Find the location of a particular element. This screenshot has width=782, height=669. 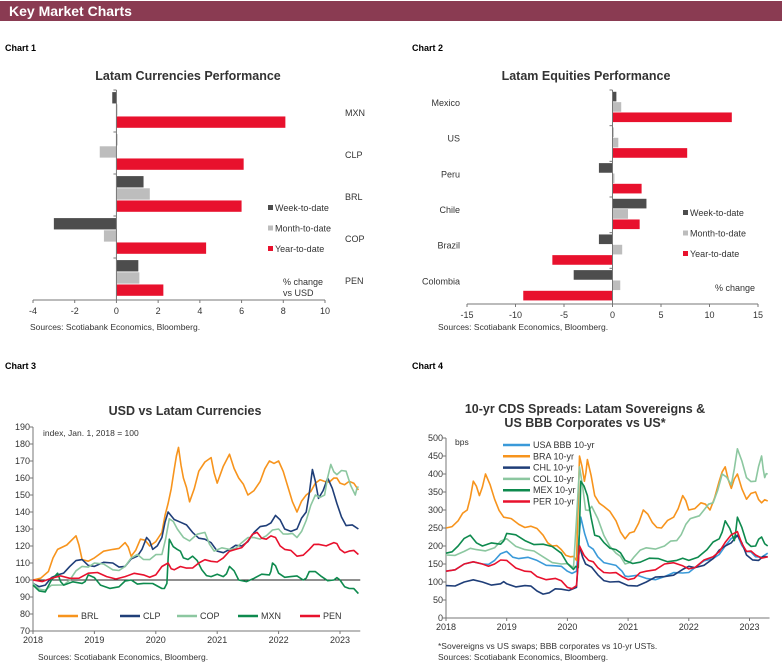

category-label: Chile is located at coordinates (449, 210).